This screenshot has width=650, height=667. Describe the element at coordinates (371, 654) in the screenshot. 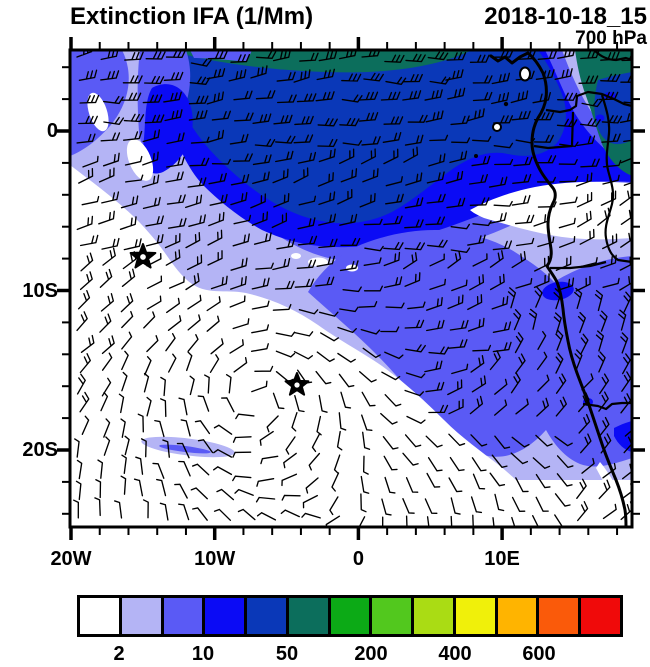

I see `colorbar-tick-label: 200` at that location.